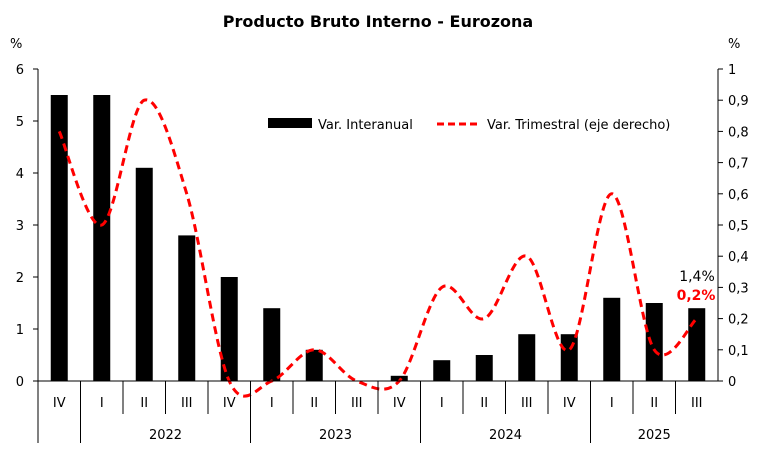 The image size is (771, 455). Describe the element at coordinates (738, 101) in the screenshot. I see `y-right-tick-label: 0,9` at that location.